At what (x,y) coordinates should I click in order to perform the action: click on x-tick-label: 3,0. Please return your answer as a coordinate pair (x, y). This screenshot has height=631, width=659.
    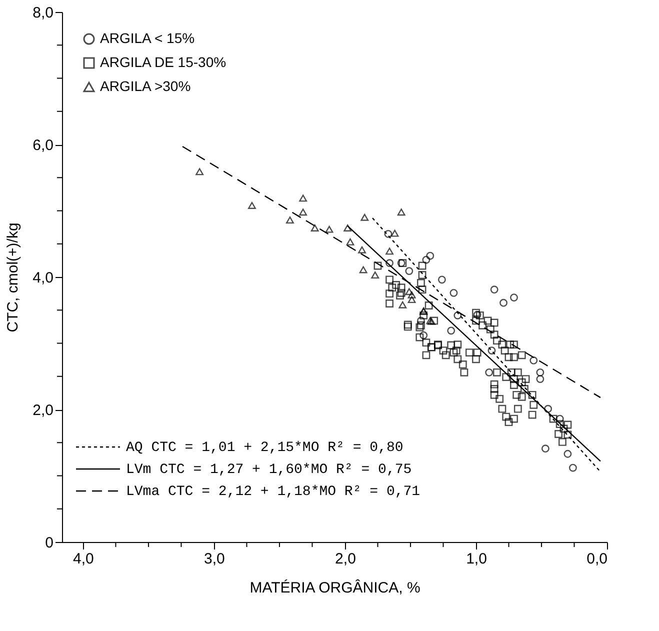
    Looking at the image, I should click on (214, 559).